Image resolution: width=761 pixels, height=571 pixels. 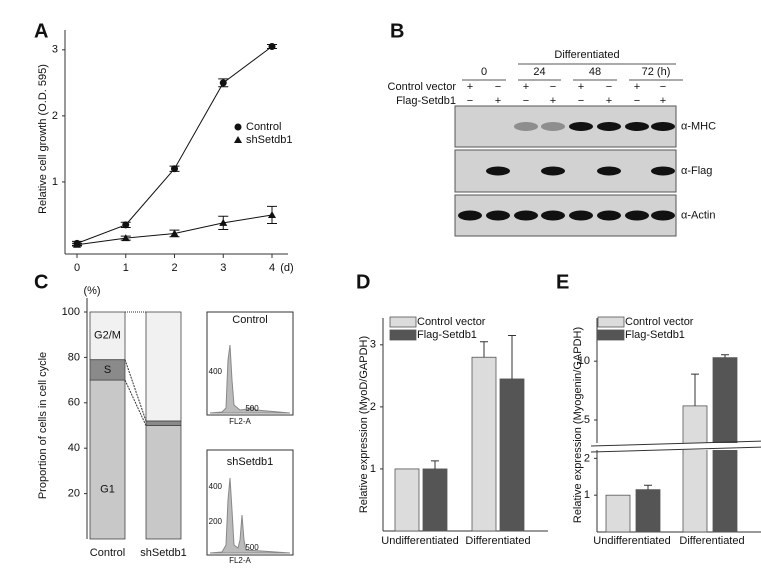 I want to click on blot-time: 72 (h), so click(x=656, y=72).